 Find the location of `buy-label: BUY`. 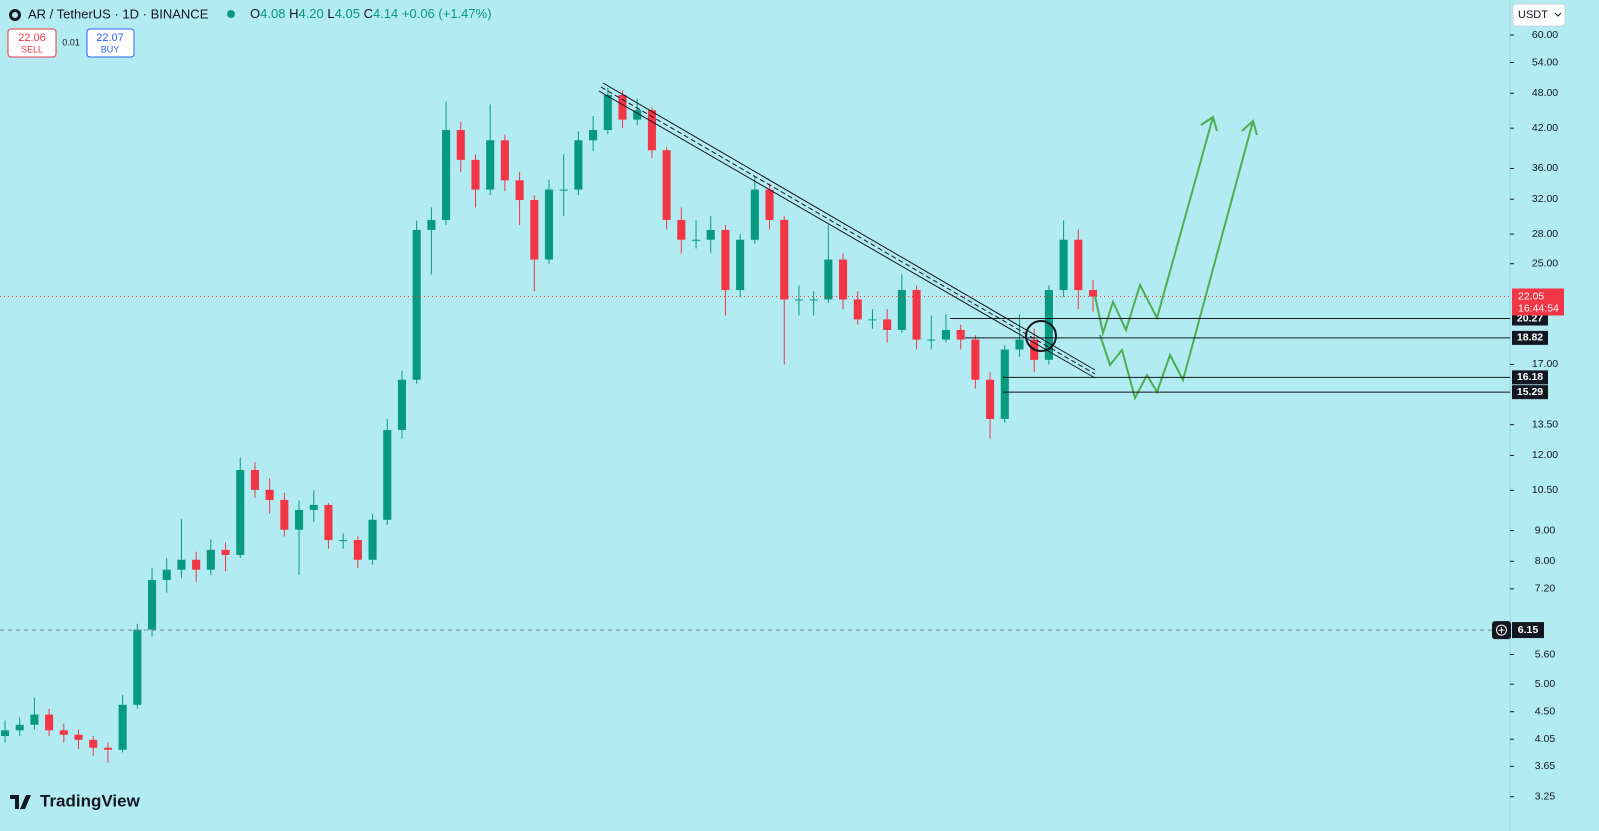

buy-label: BUY is located at coordinates (110, 49).